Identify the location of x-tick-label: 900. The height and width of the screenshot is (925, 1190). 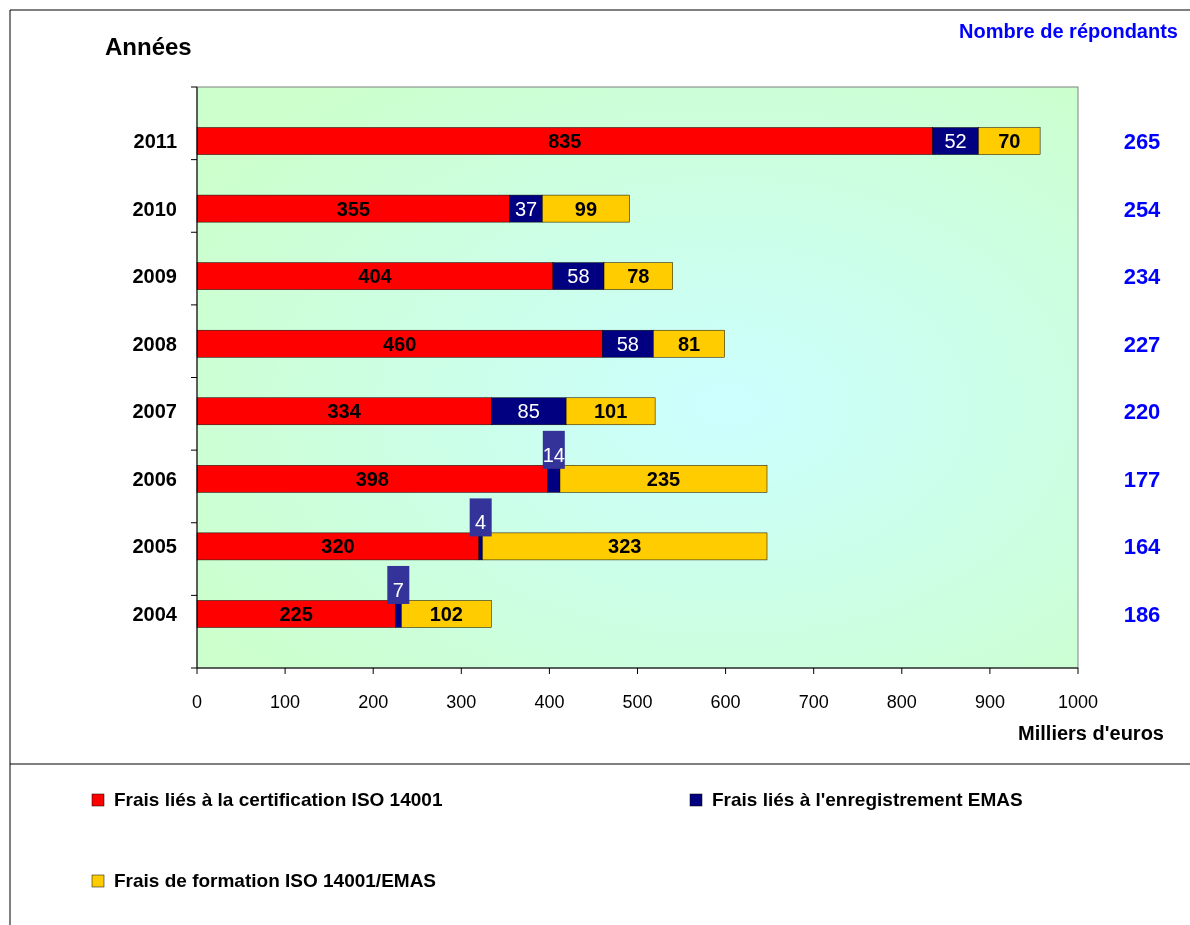
(989, 702).